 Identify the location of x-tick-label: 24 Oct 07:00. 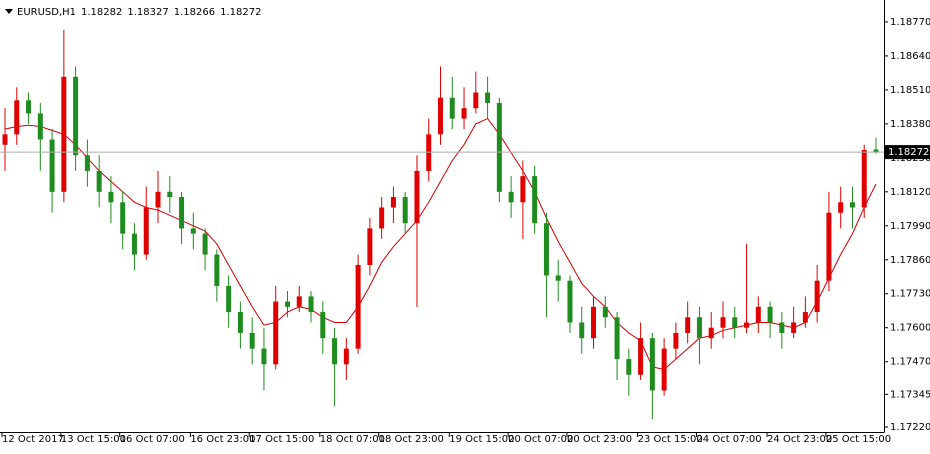
(728, 439).